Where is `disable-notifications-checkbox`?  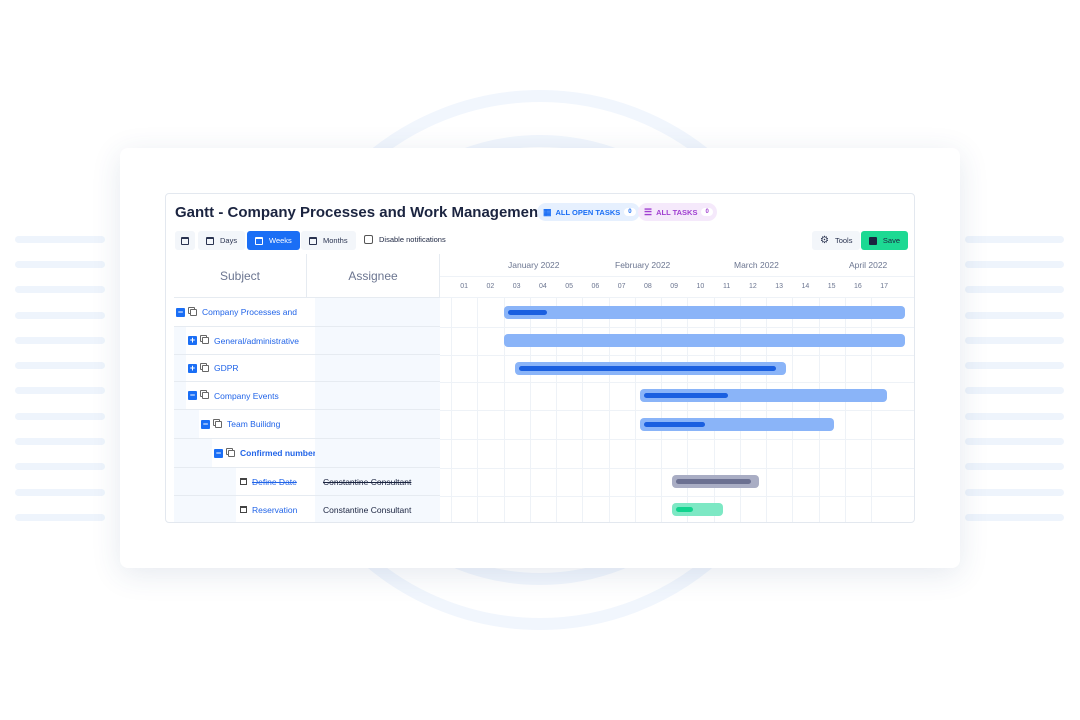 disable-notifications-checkbox is located at coordinates (368, 239).